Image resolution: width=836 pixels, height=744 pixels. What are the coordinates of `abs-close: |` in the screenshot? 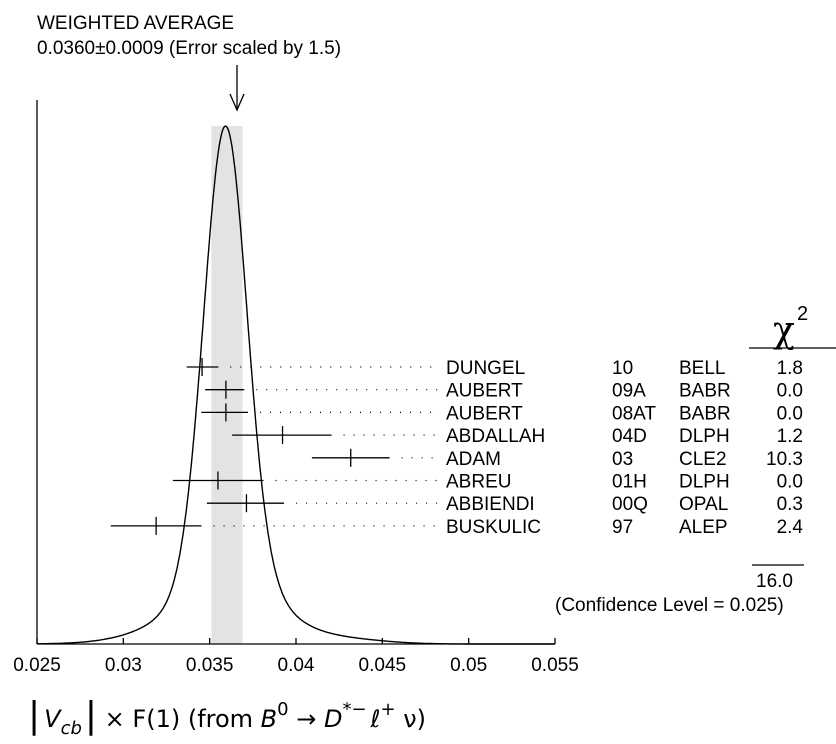 It's located at (91, 715).